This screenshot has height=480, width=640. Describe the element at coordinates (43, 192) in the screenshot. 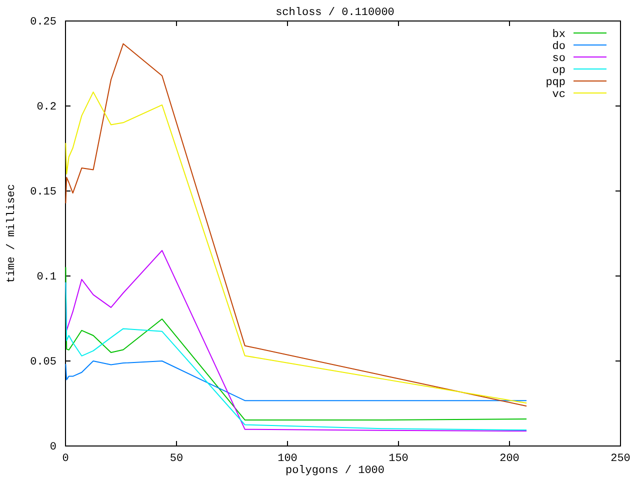

I see `y-tick-label: 0.15` at that location.